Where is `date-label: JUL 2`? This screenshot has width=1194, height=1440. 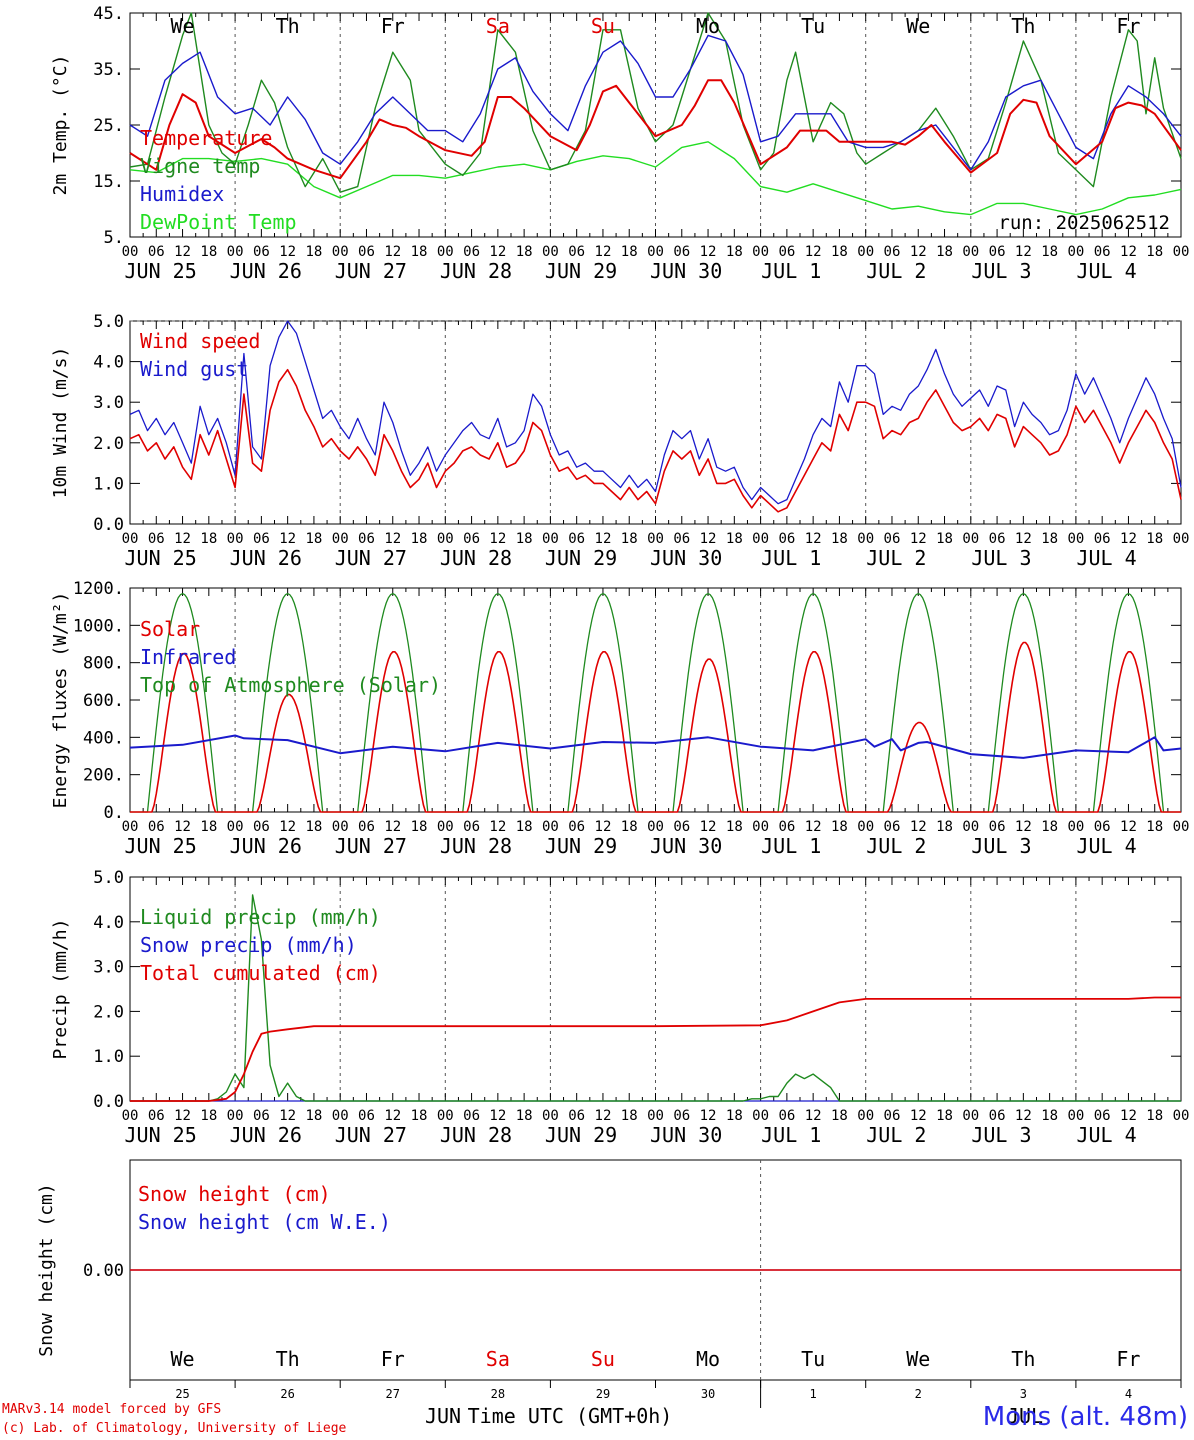 date-label: JUL 2 is located at coordinates (896, 1135).